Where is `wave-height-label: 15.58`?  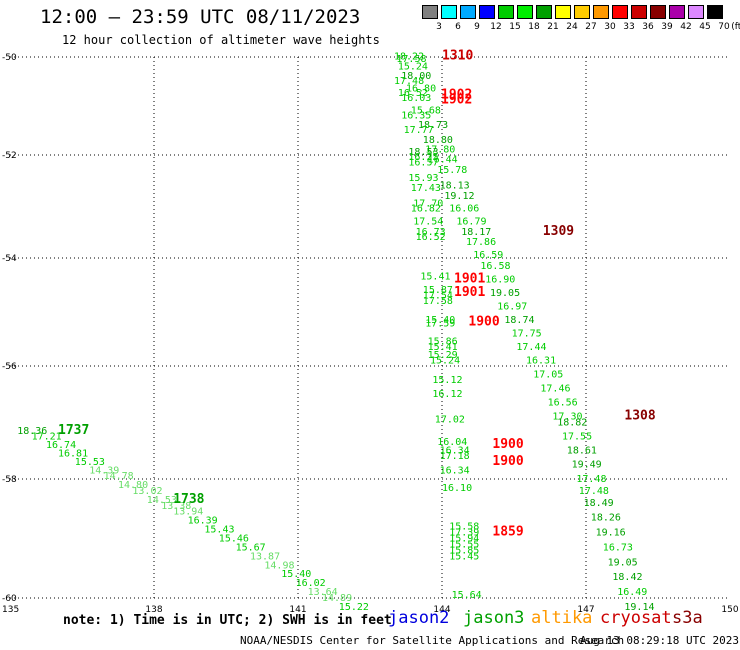 wave-height-label: 15.58 is located at coordinates (464, 527).